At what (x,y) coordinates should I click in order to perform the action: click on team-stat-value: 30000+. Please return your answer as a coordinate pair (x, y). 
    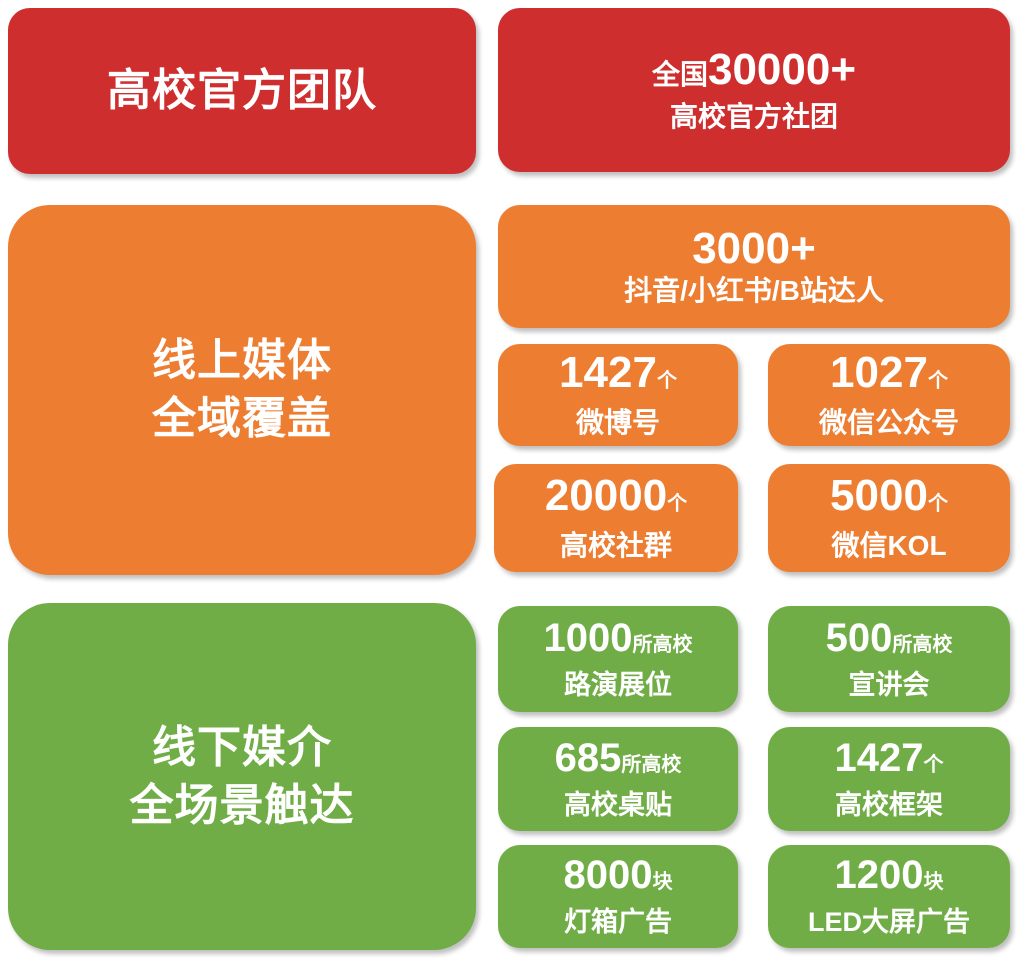
    Looking at the image, I should click on (782, 69).